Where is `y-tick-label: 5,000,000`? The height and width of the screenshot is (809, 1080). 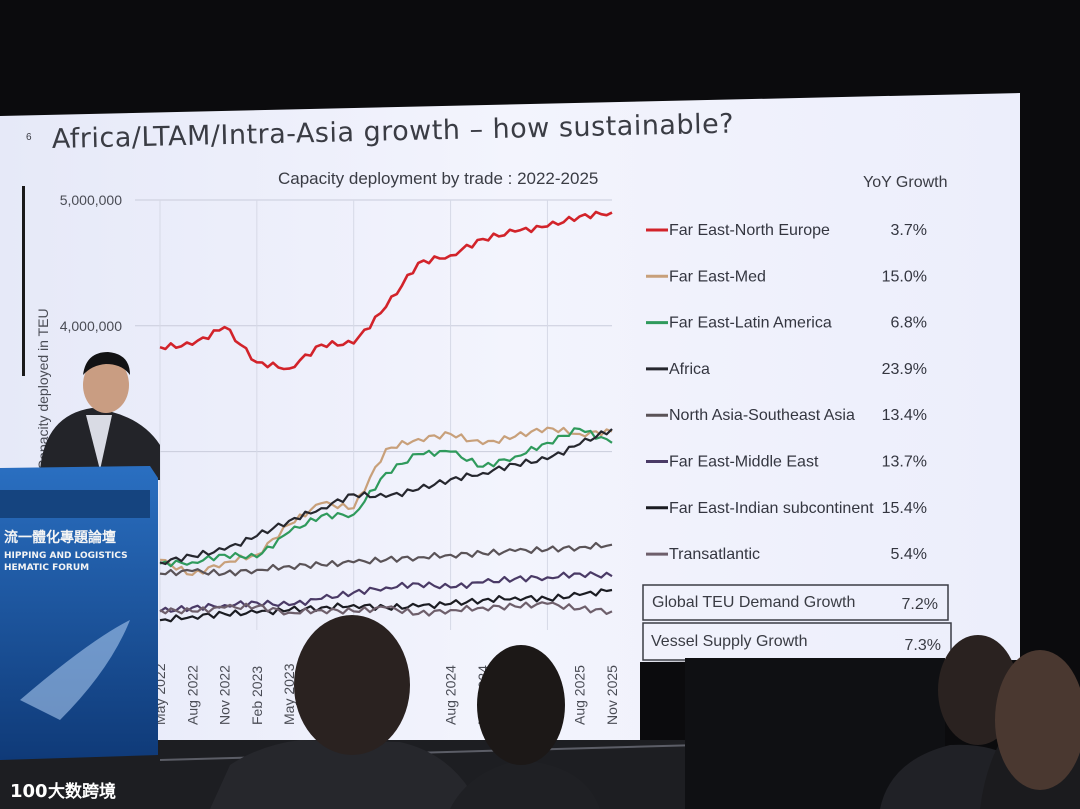 y-tick-label: 5,000,000 is located at coordinates (91, 200).